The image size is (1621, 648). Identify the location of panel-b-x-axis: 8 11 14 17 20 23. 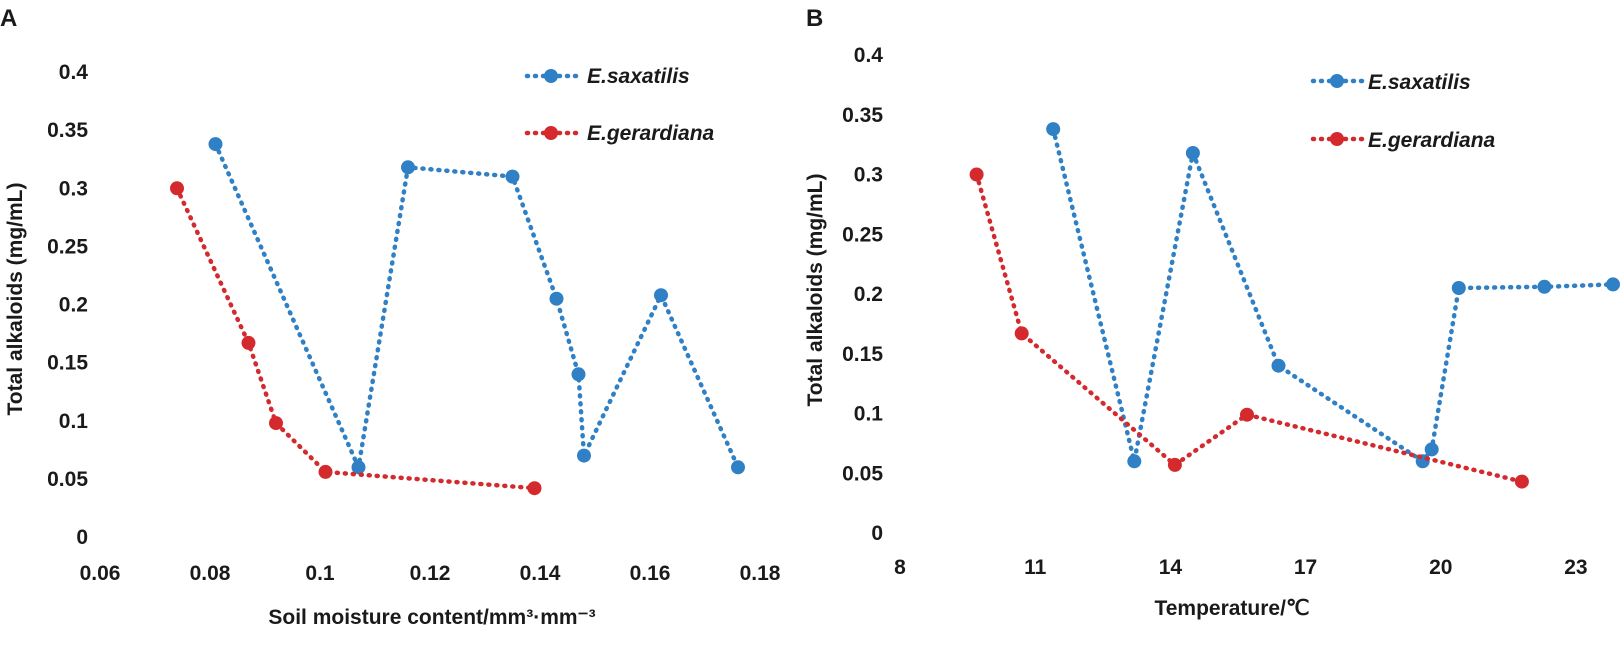
(1240, 567).